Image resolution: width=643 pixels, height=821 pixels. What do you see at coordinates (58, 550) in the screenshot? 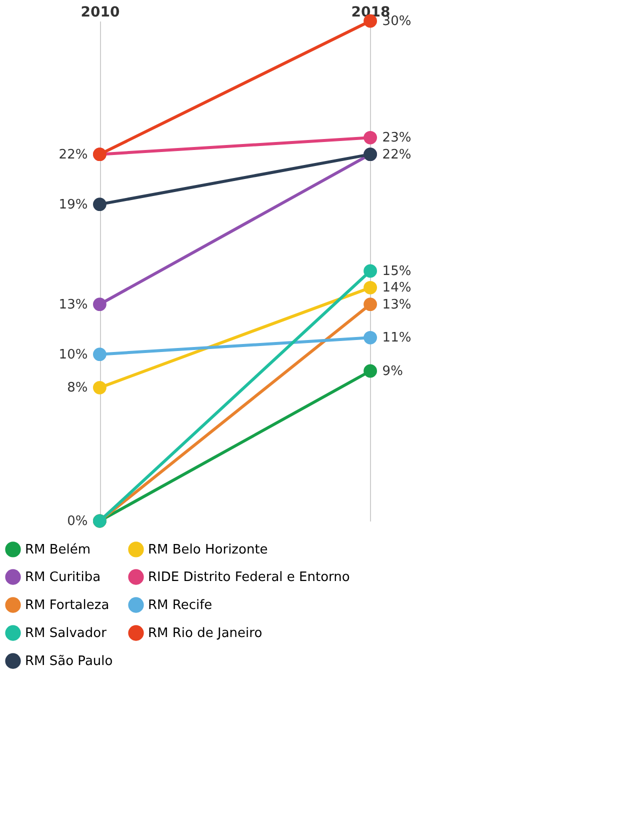
I see `legend-label: RM Belém` at bounding box center [58, 550].